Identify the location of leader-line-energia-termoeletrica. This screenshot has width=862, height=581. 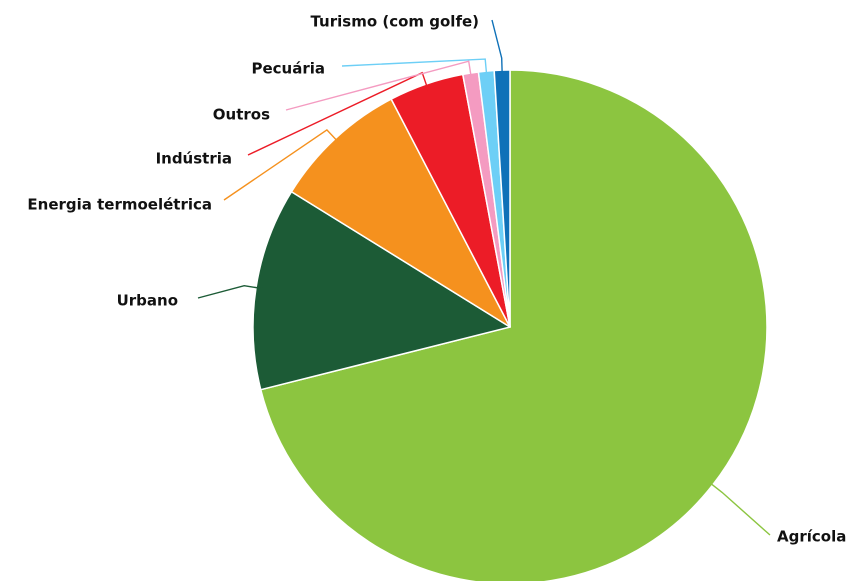
(282, 164).